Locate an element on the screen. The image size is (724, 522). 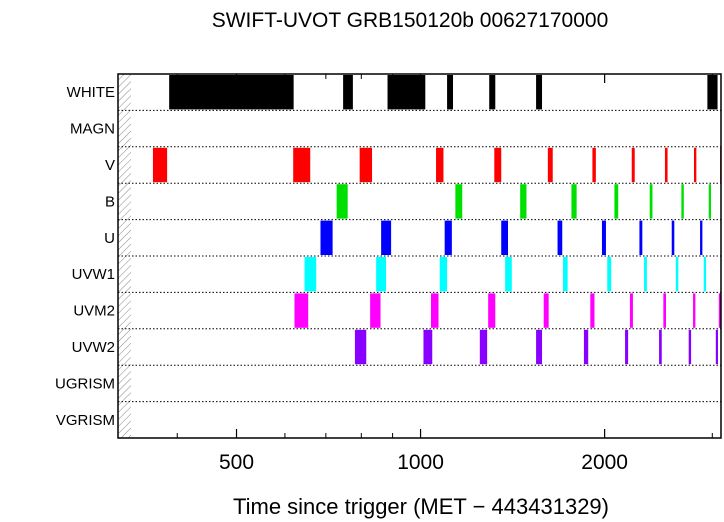
row-label-uvm2: UVM2 is located at coordinates (94, 311).